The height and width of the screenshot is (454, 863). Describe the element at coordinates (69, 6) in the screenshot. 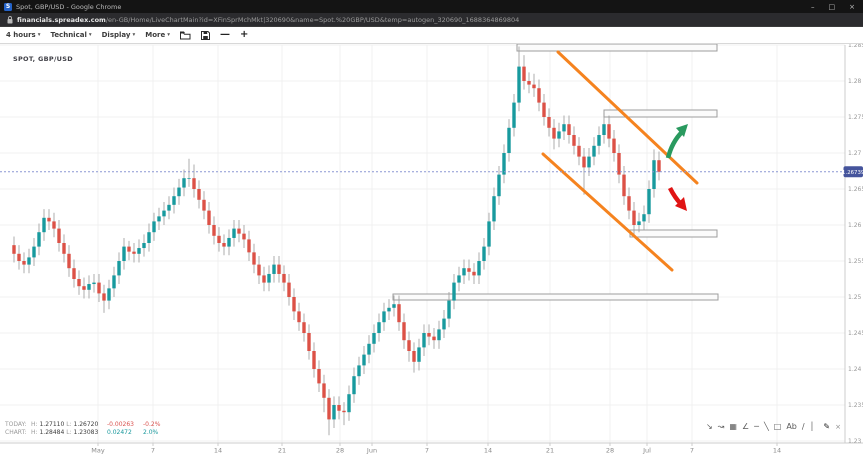

I see `window-title: Spot, GBP/USD - Google Chrome` at that location.